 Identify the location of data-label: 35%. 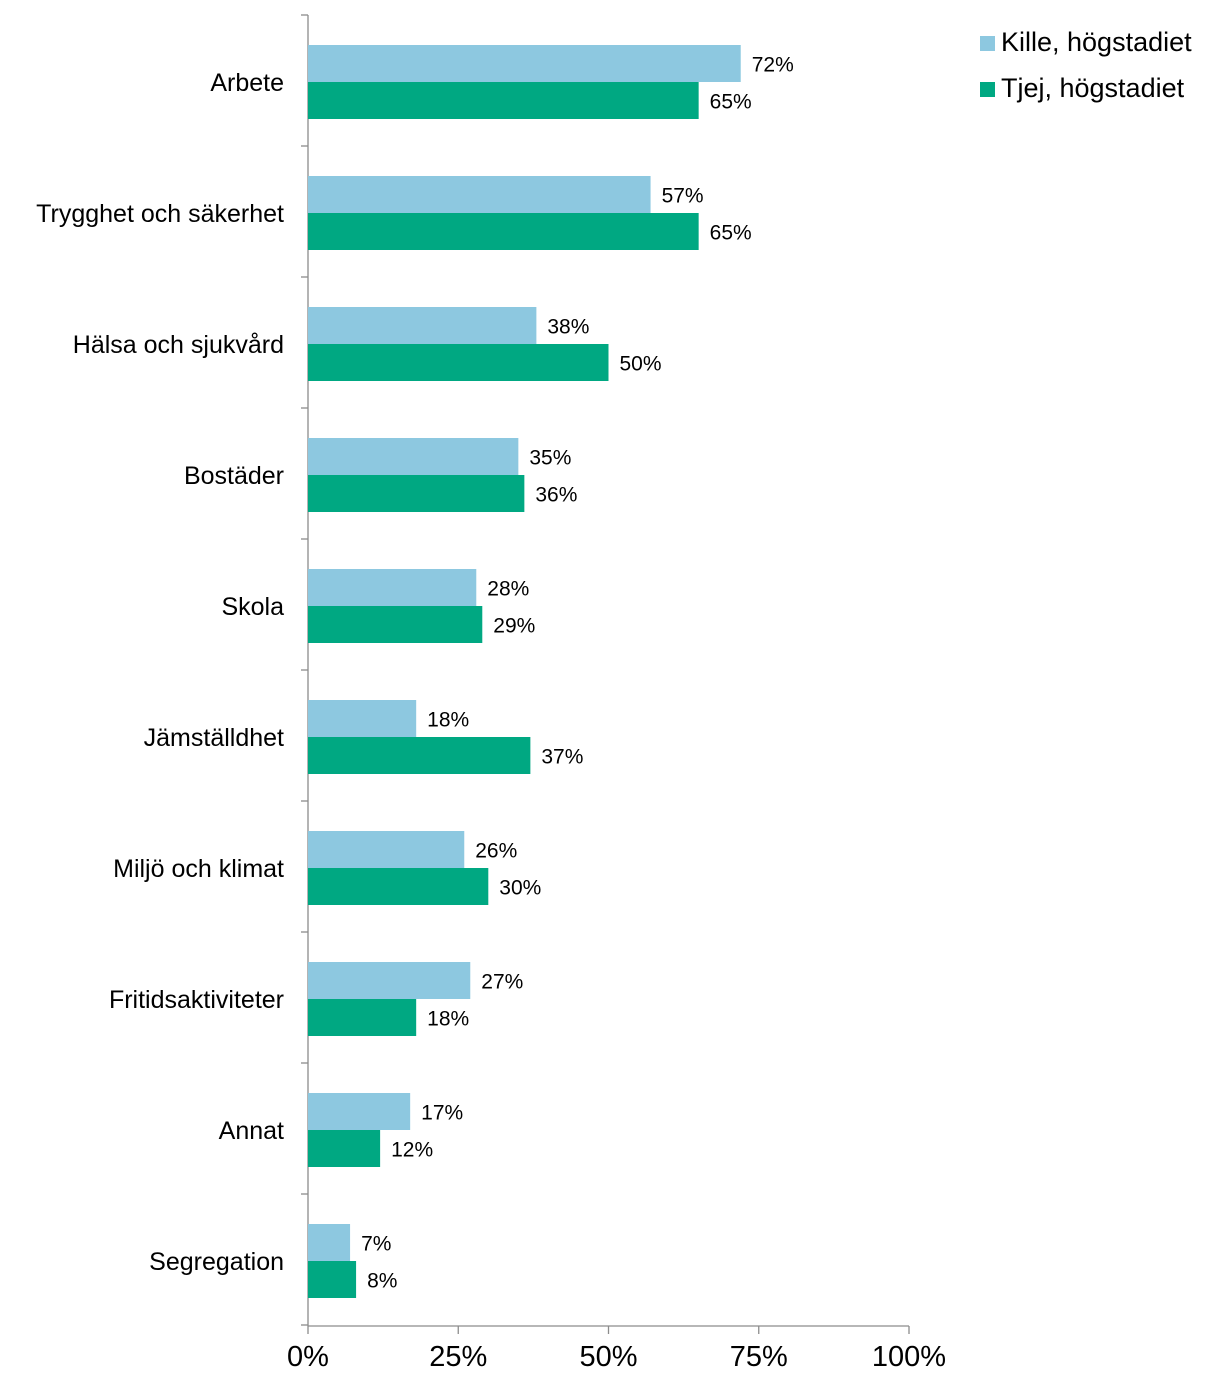
(550, 458).